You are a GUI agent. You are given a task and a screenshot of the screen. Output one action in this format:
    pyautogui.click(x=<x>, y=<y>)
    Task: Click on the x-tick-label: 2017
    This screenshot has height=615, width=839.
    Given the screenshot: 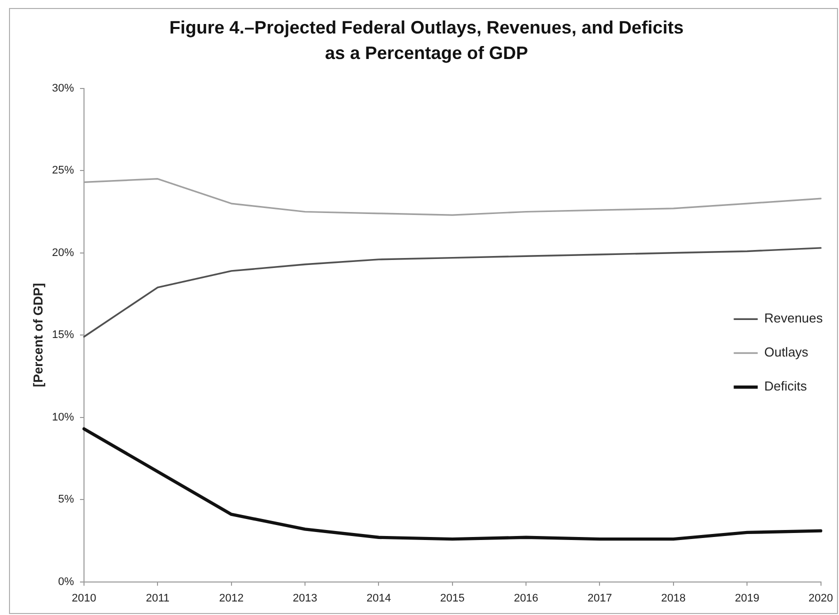 What is the action you would take?
    pyautogui.click(x=599, y=598)
    